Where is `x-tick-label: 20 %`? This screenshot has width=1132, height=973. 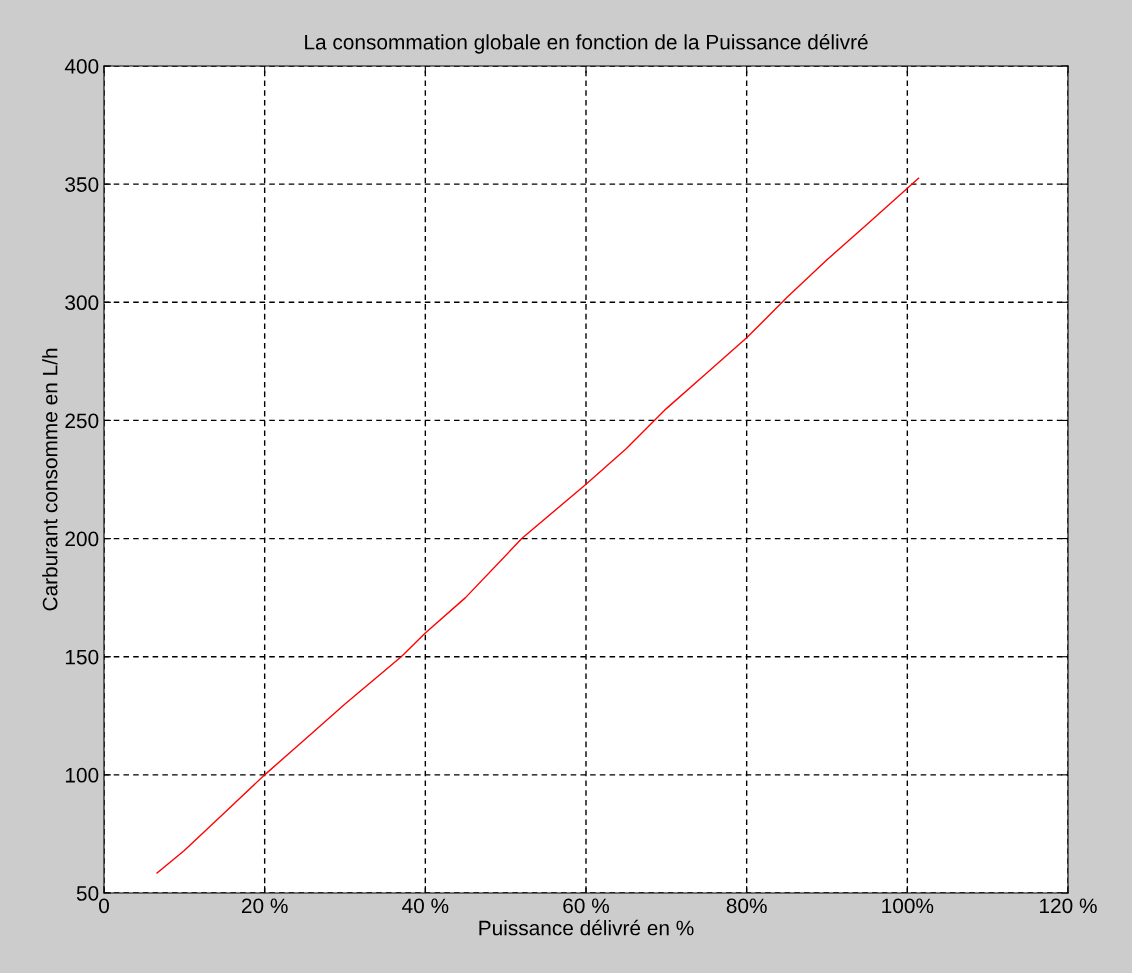
x-tick-label: 20 % is located at coordinates (264, 906).